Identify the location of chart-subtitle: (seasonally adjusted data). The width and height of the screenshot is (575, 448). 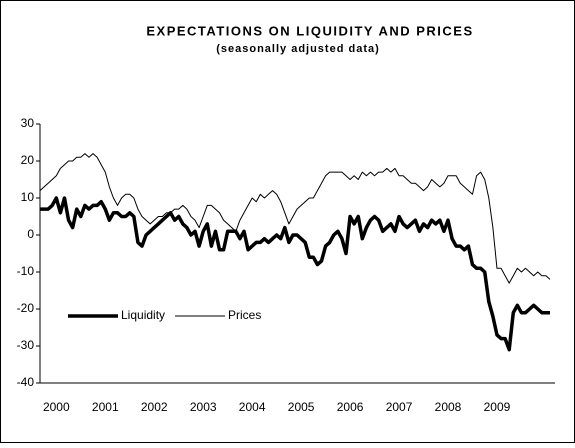
(298, 49).